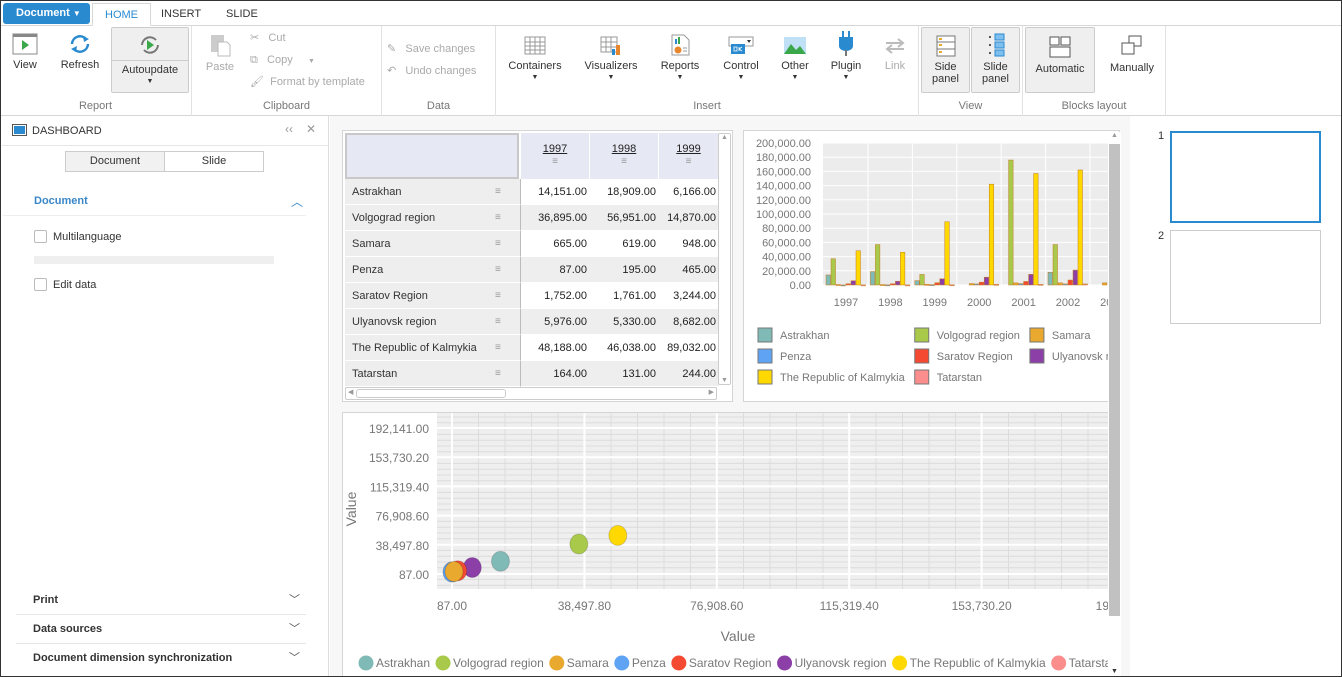 This screenshot has width=1342, height=677. Describe the element at coordinates (433, 270) in the screenshot. I see `row-header: Penza ≡` at that location.